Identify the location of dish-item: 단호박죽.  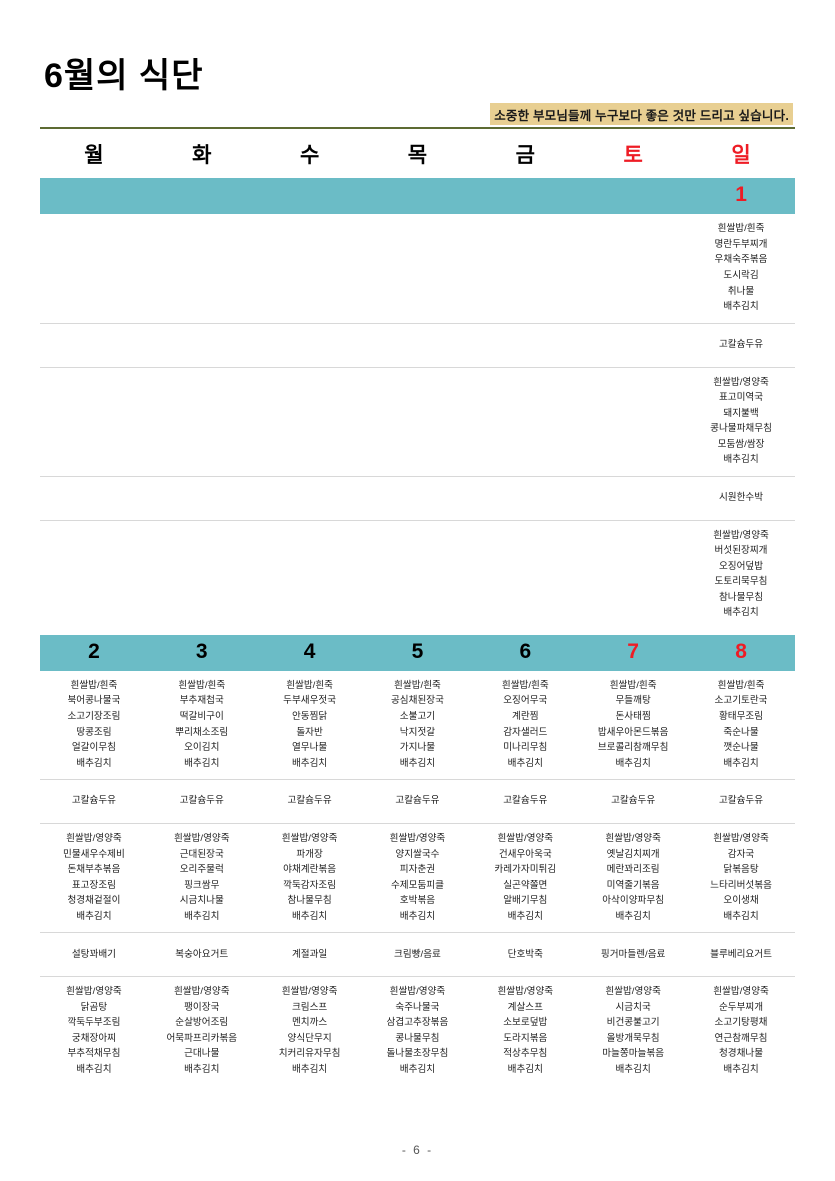
(525, 954).